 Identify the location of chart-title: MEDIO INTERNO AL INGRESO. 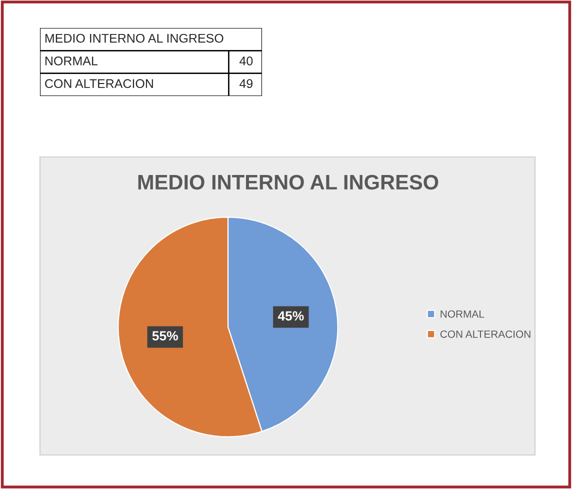
(288, 182).